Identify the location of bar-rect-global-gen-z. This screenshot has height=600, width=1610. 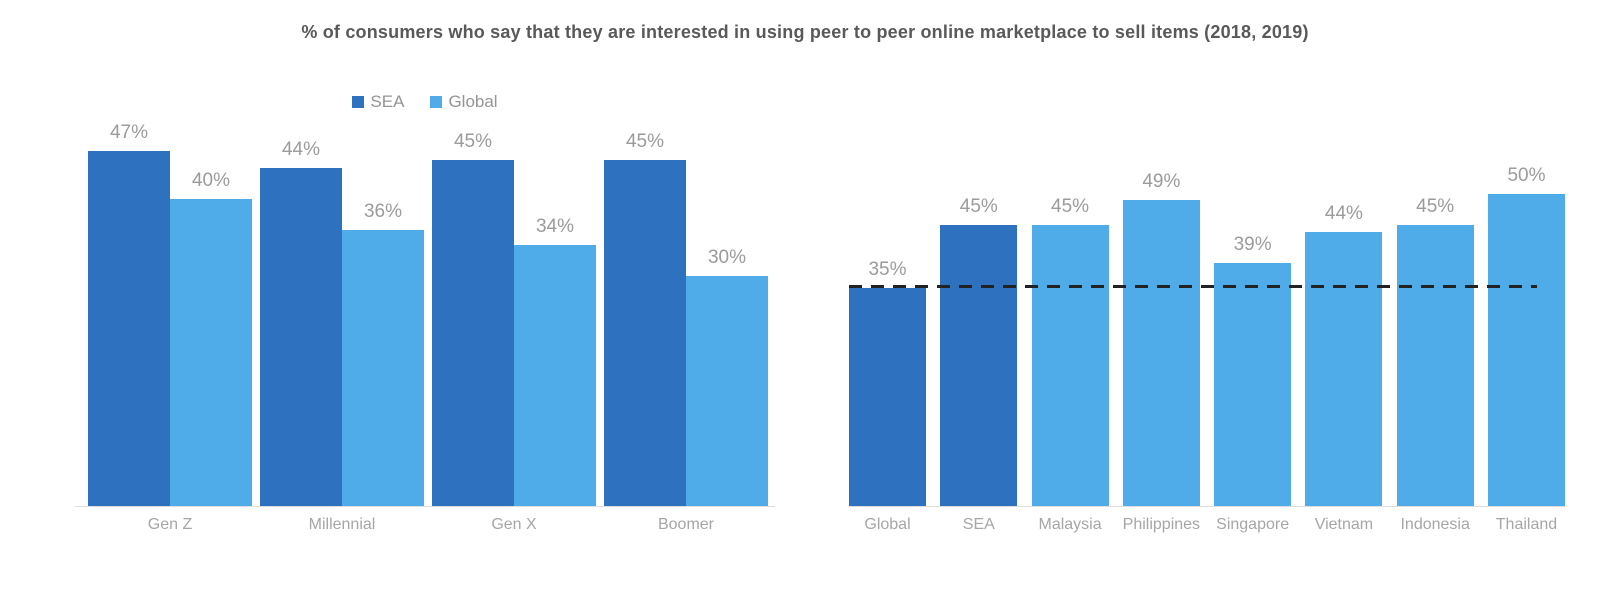
(211, 352).